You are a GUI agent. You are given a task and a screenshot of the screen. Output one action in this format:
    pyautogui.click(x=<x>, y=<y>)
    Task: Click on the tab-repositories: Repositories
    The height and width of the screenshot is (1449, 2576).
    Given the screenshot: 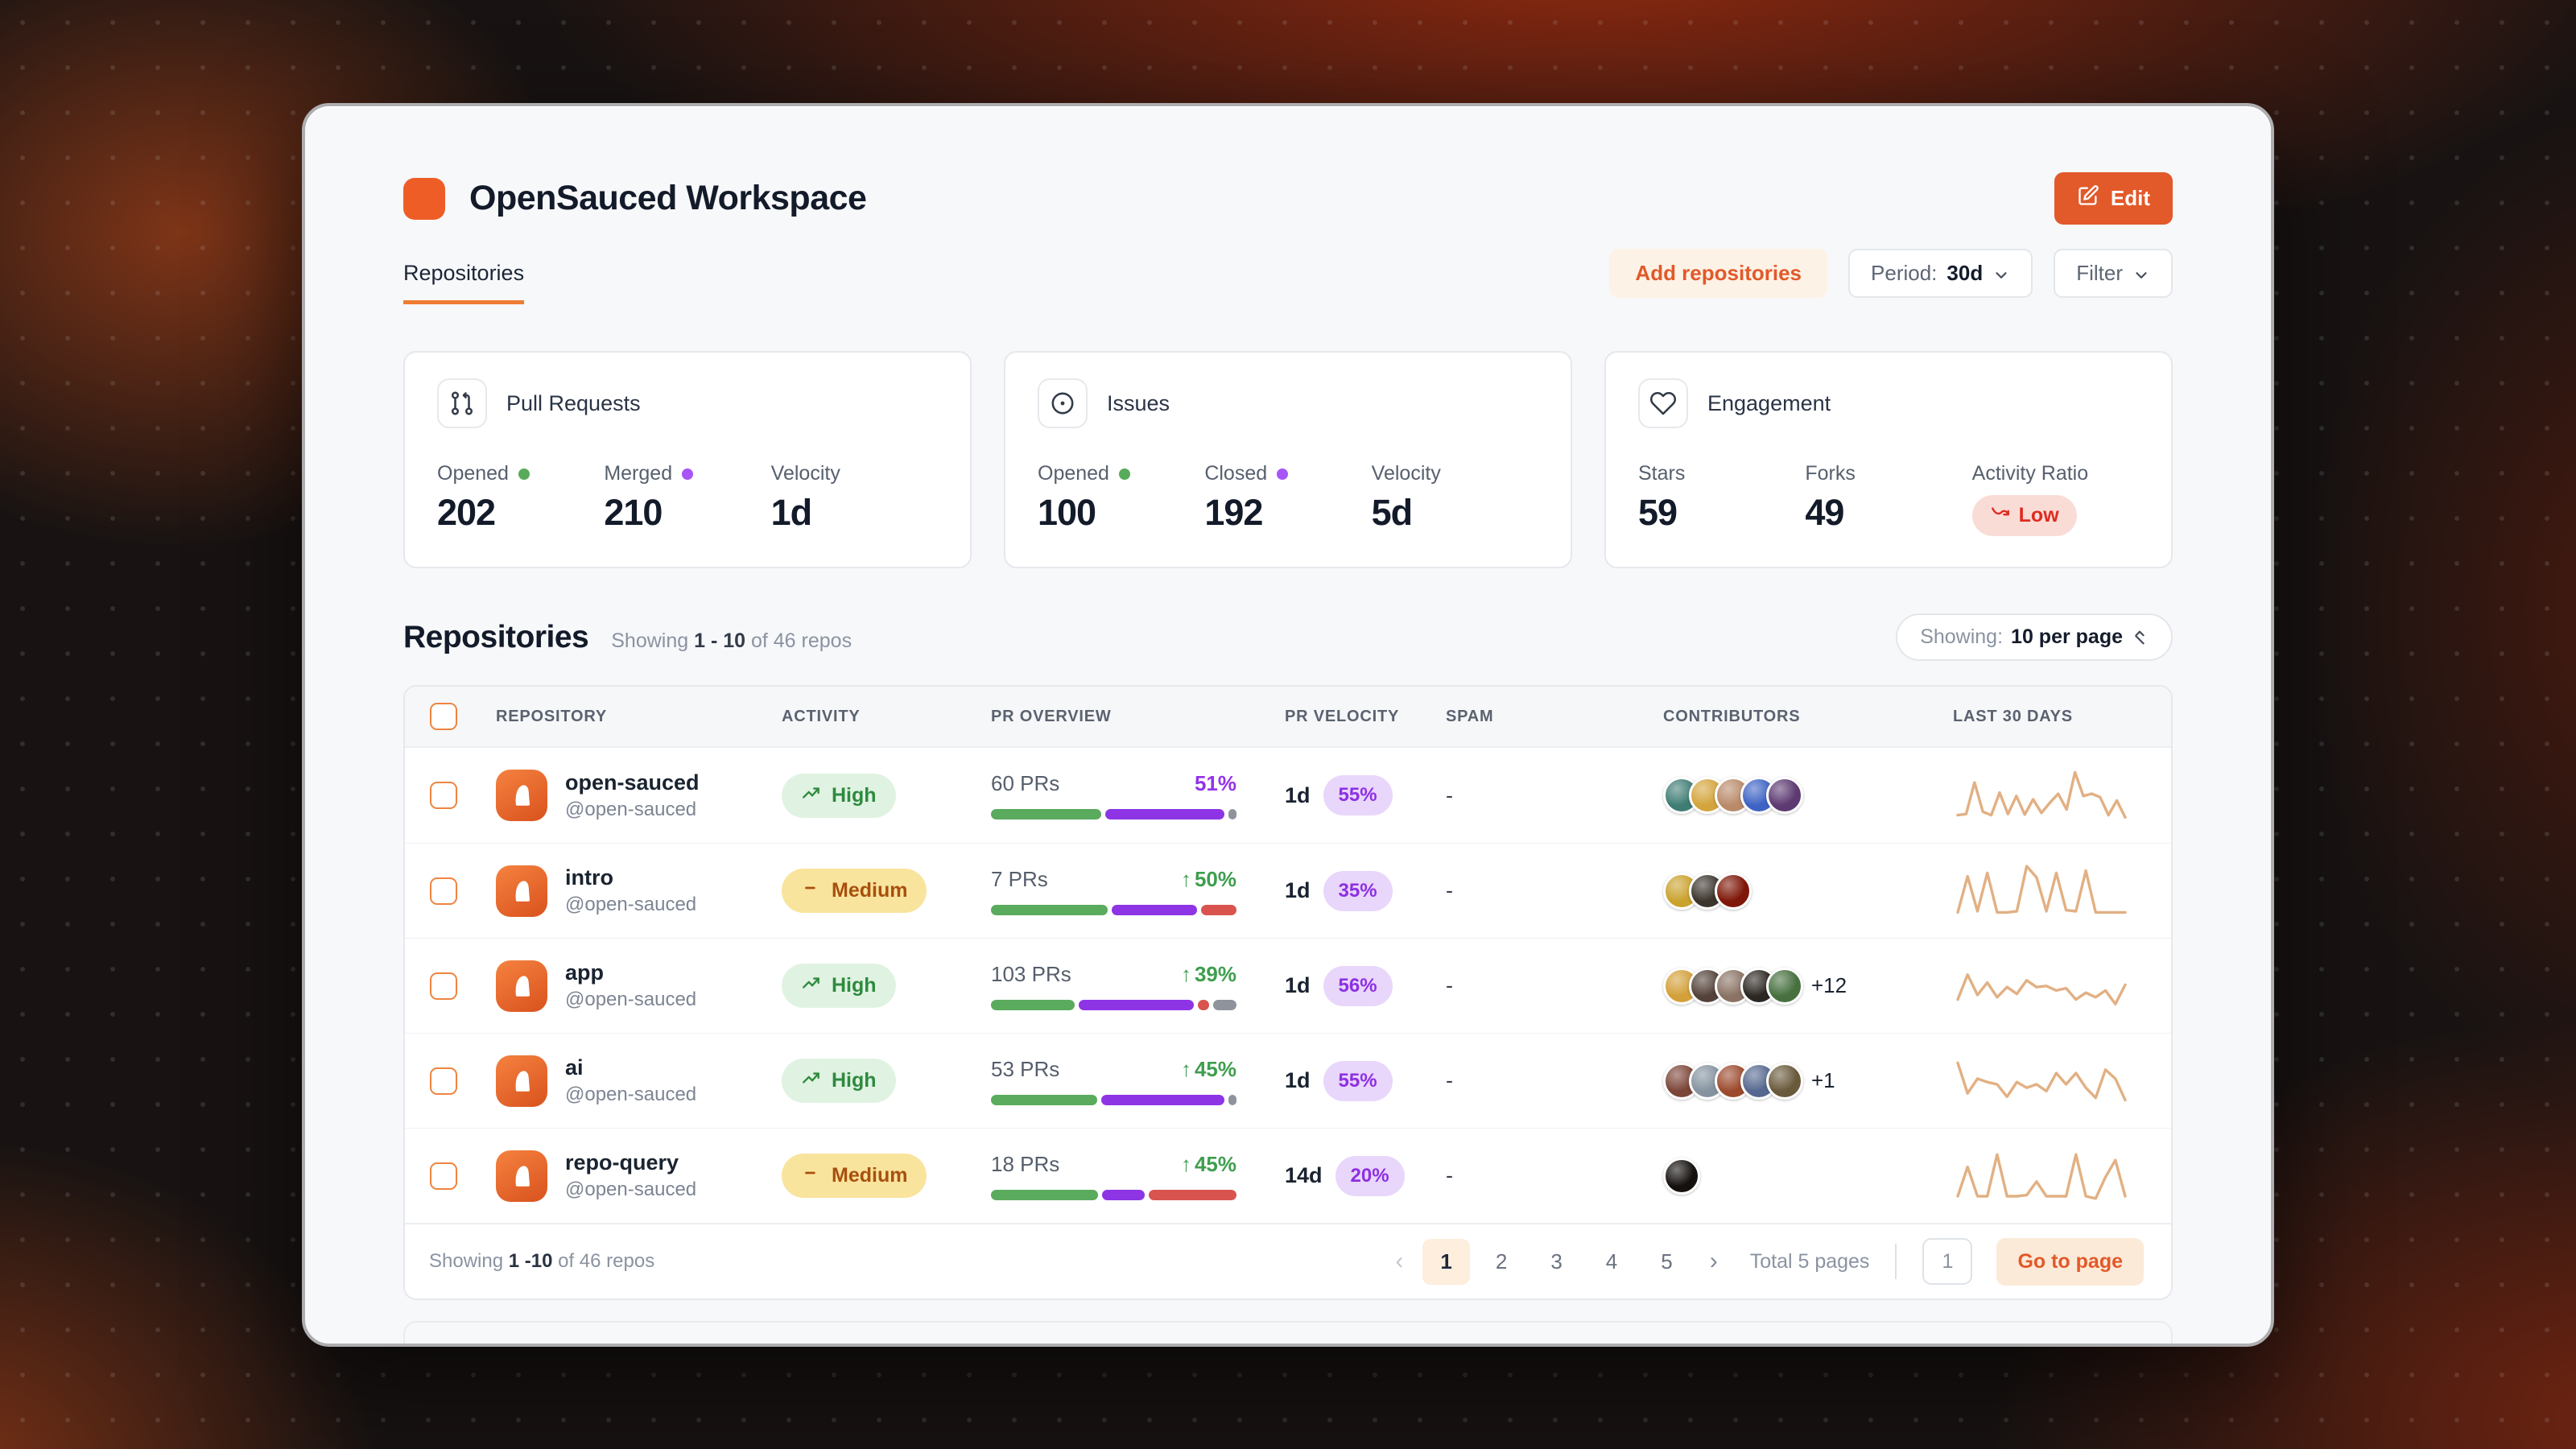 What is the action you would take?
    pyautogui.click(x=464, y=282)
    